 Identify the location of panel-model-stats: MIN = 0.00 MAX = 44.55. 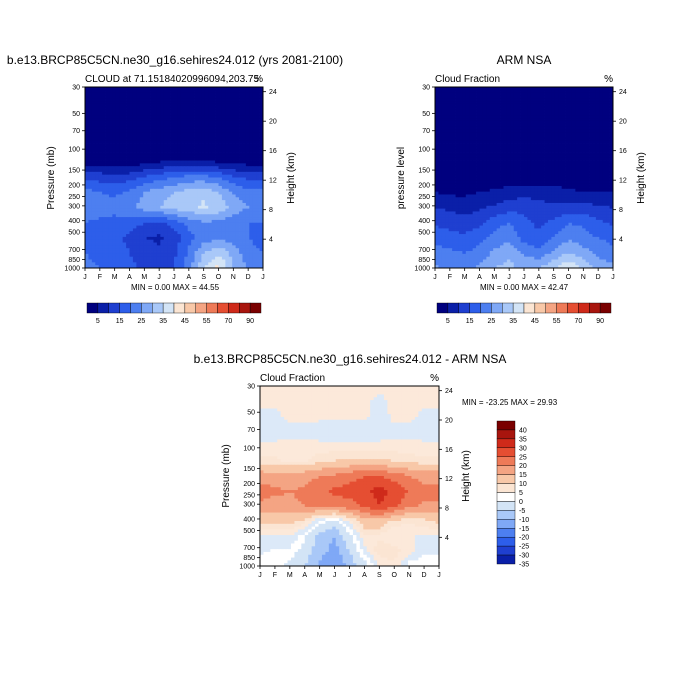
(175, 287).